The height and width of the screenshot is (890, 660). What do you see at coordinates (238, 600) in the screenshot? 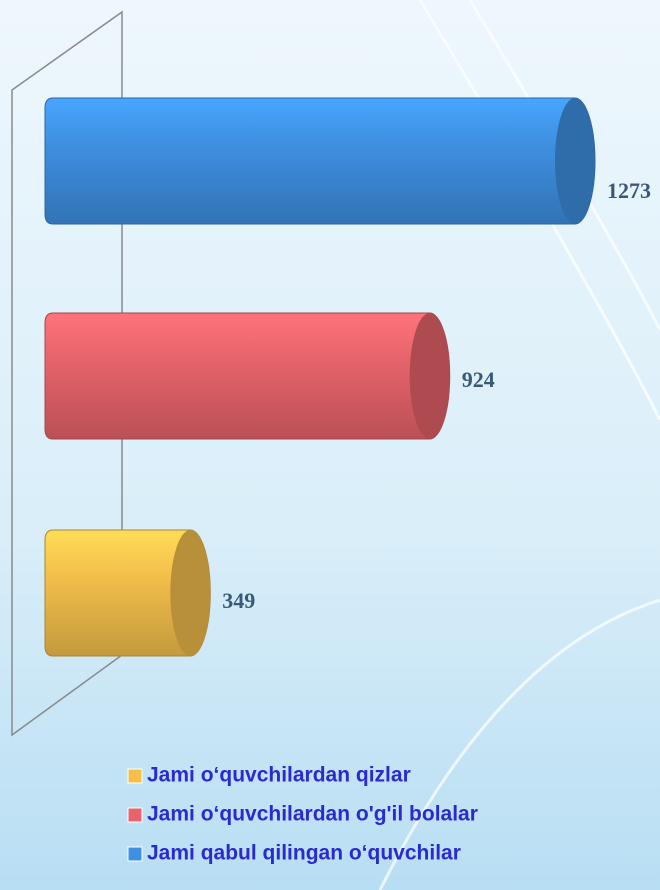
I see `data-label: 349` at bounding box center [238, 600].